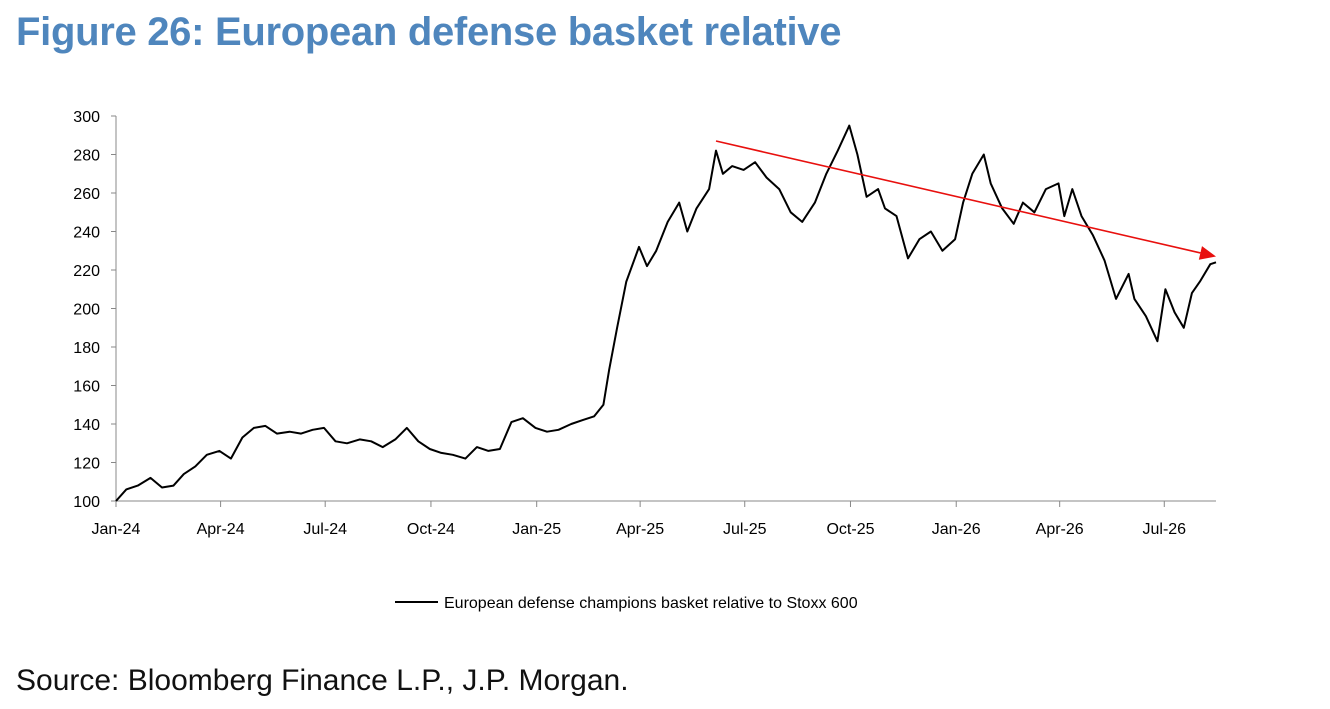 The image size is (1330, 709). Describe the element at coordinates (86, 425) in the screenshot. I see `y-tick-label: 140` at that location.